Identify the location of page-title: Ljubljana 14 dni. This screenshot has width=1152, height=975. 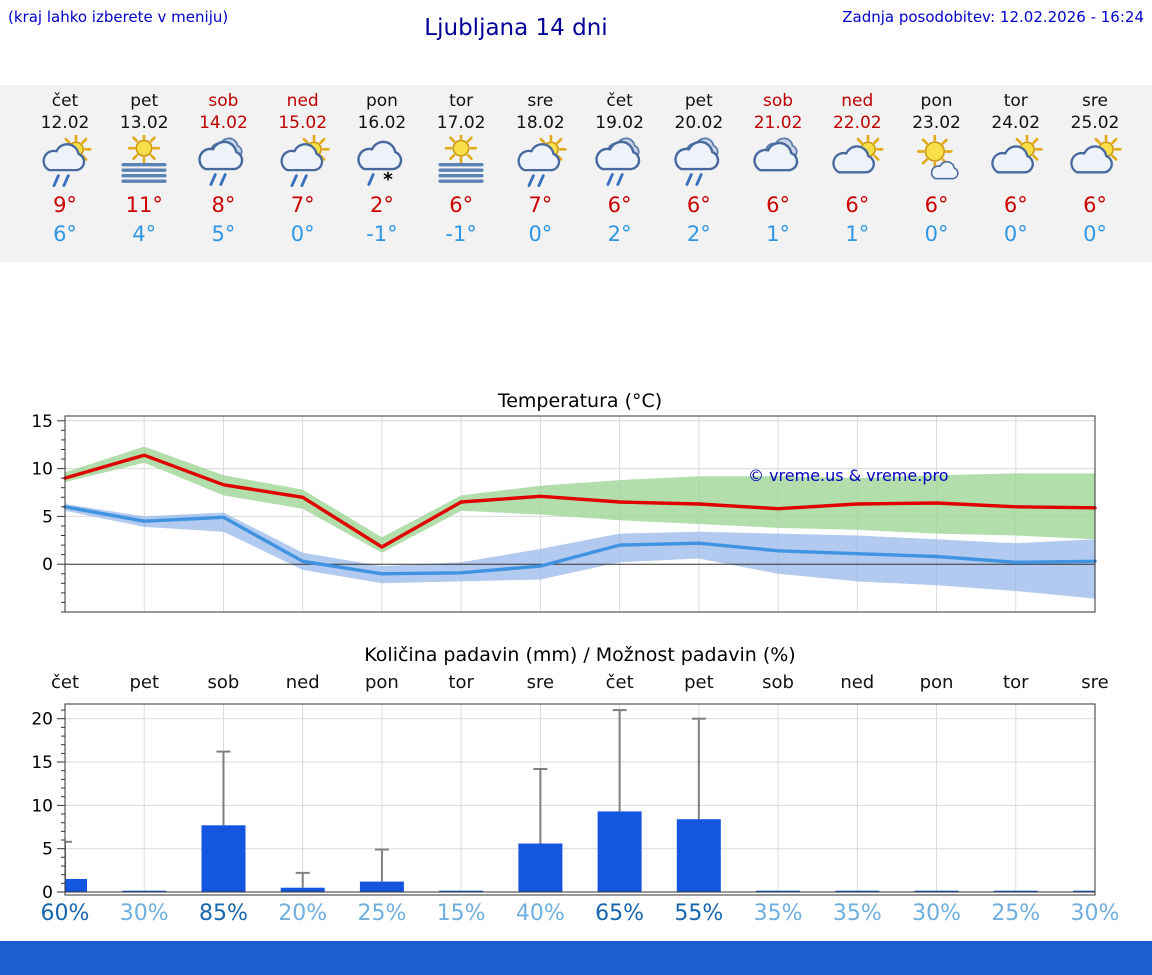
(516, 28).